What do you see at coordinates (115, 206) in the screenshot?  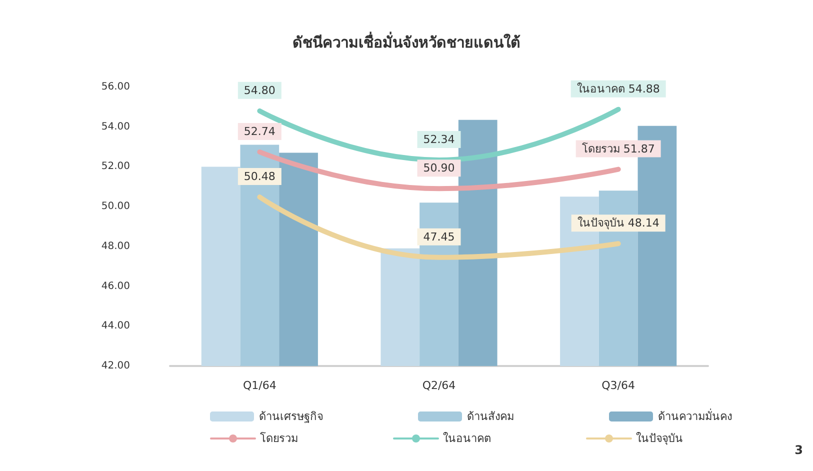 I see `y-tick-label: 50.00` at bounding box center [115, 206].